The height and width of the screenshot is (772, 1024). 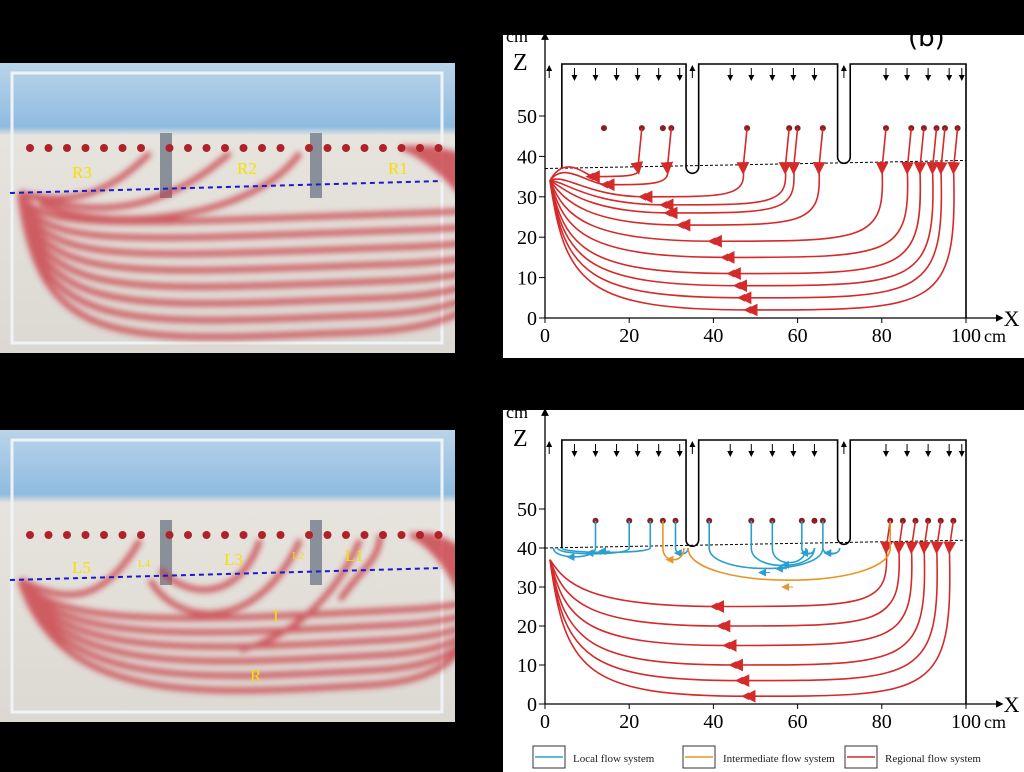 I want to click on y-tick-label: 50, so click(x=527, y=117).